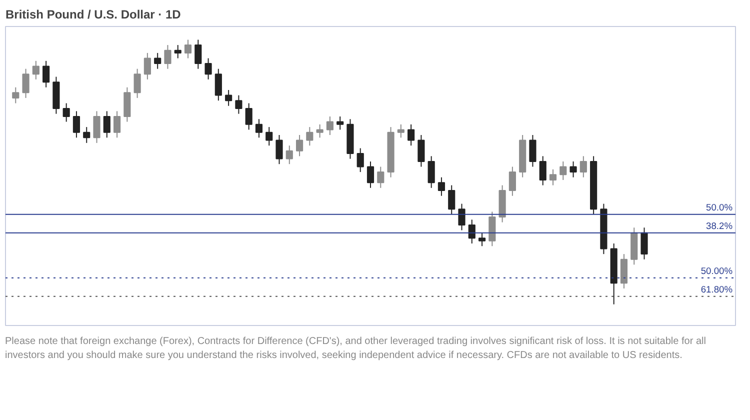 This screenshot has height=420, width=750. What do you see at coordinates (716, 271) in the screenshot?
I see `annotation: 50.00%` at bounding box center [716, 271].